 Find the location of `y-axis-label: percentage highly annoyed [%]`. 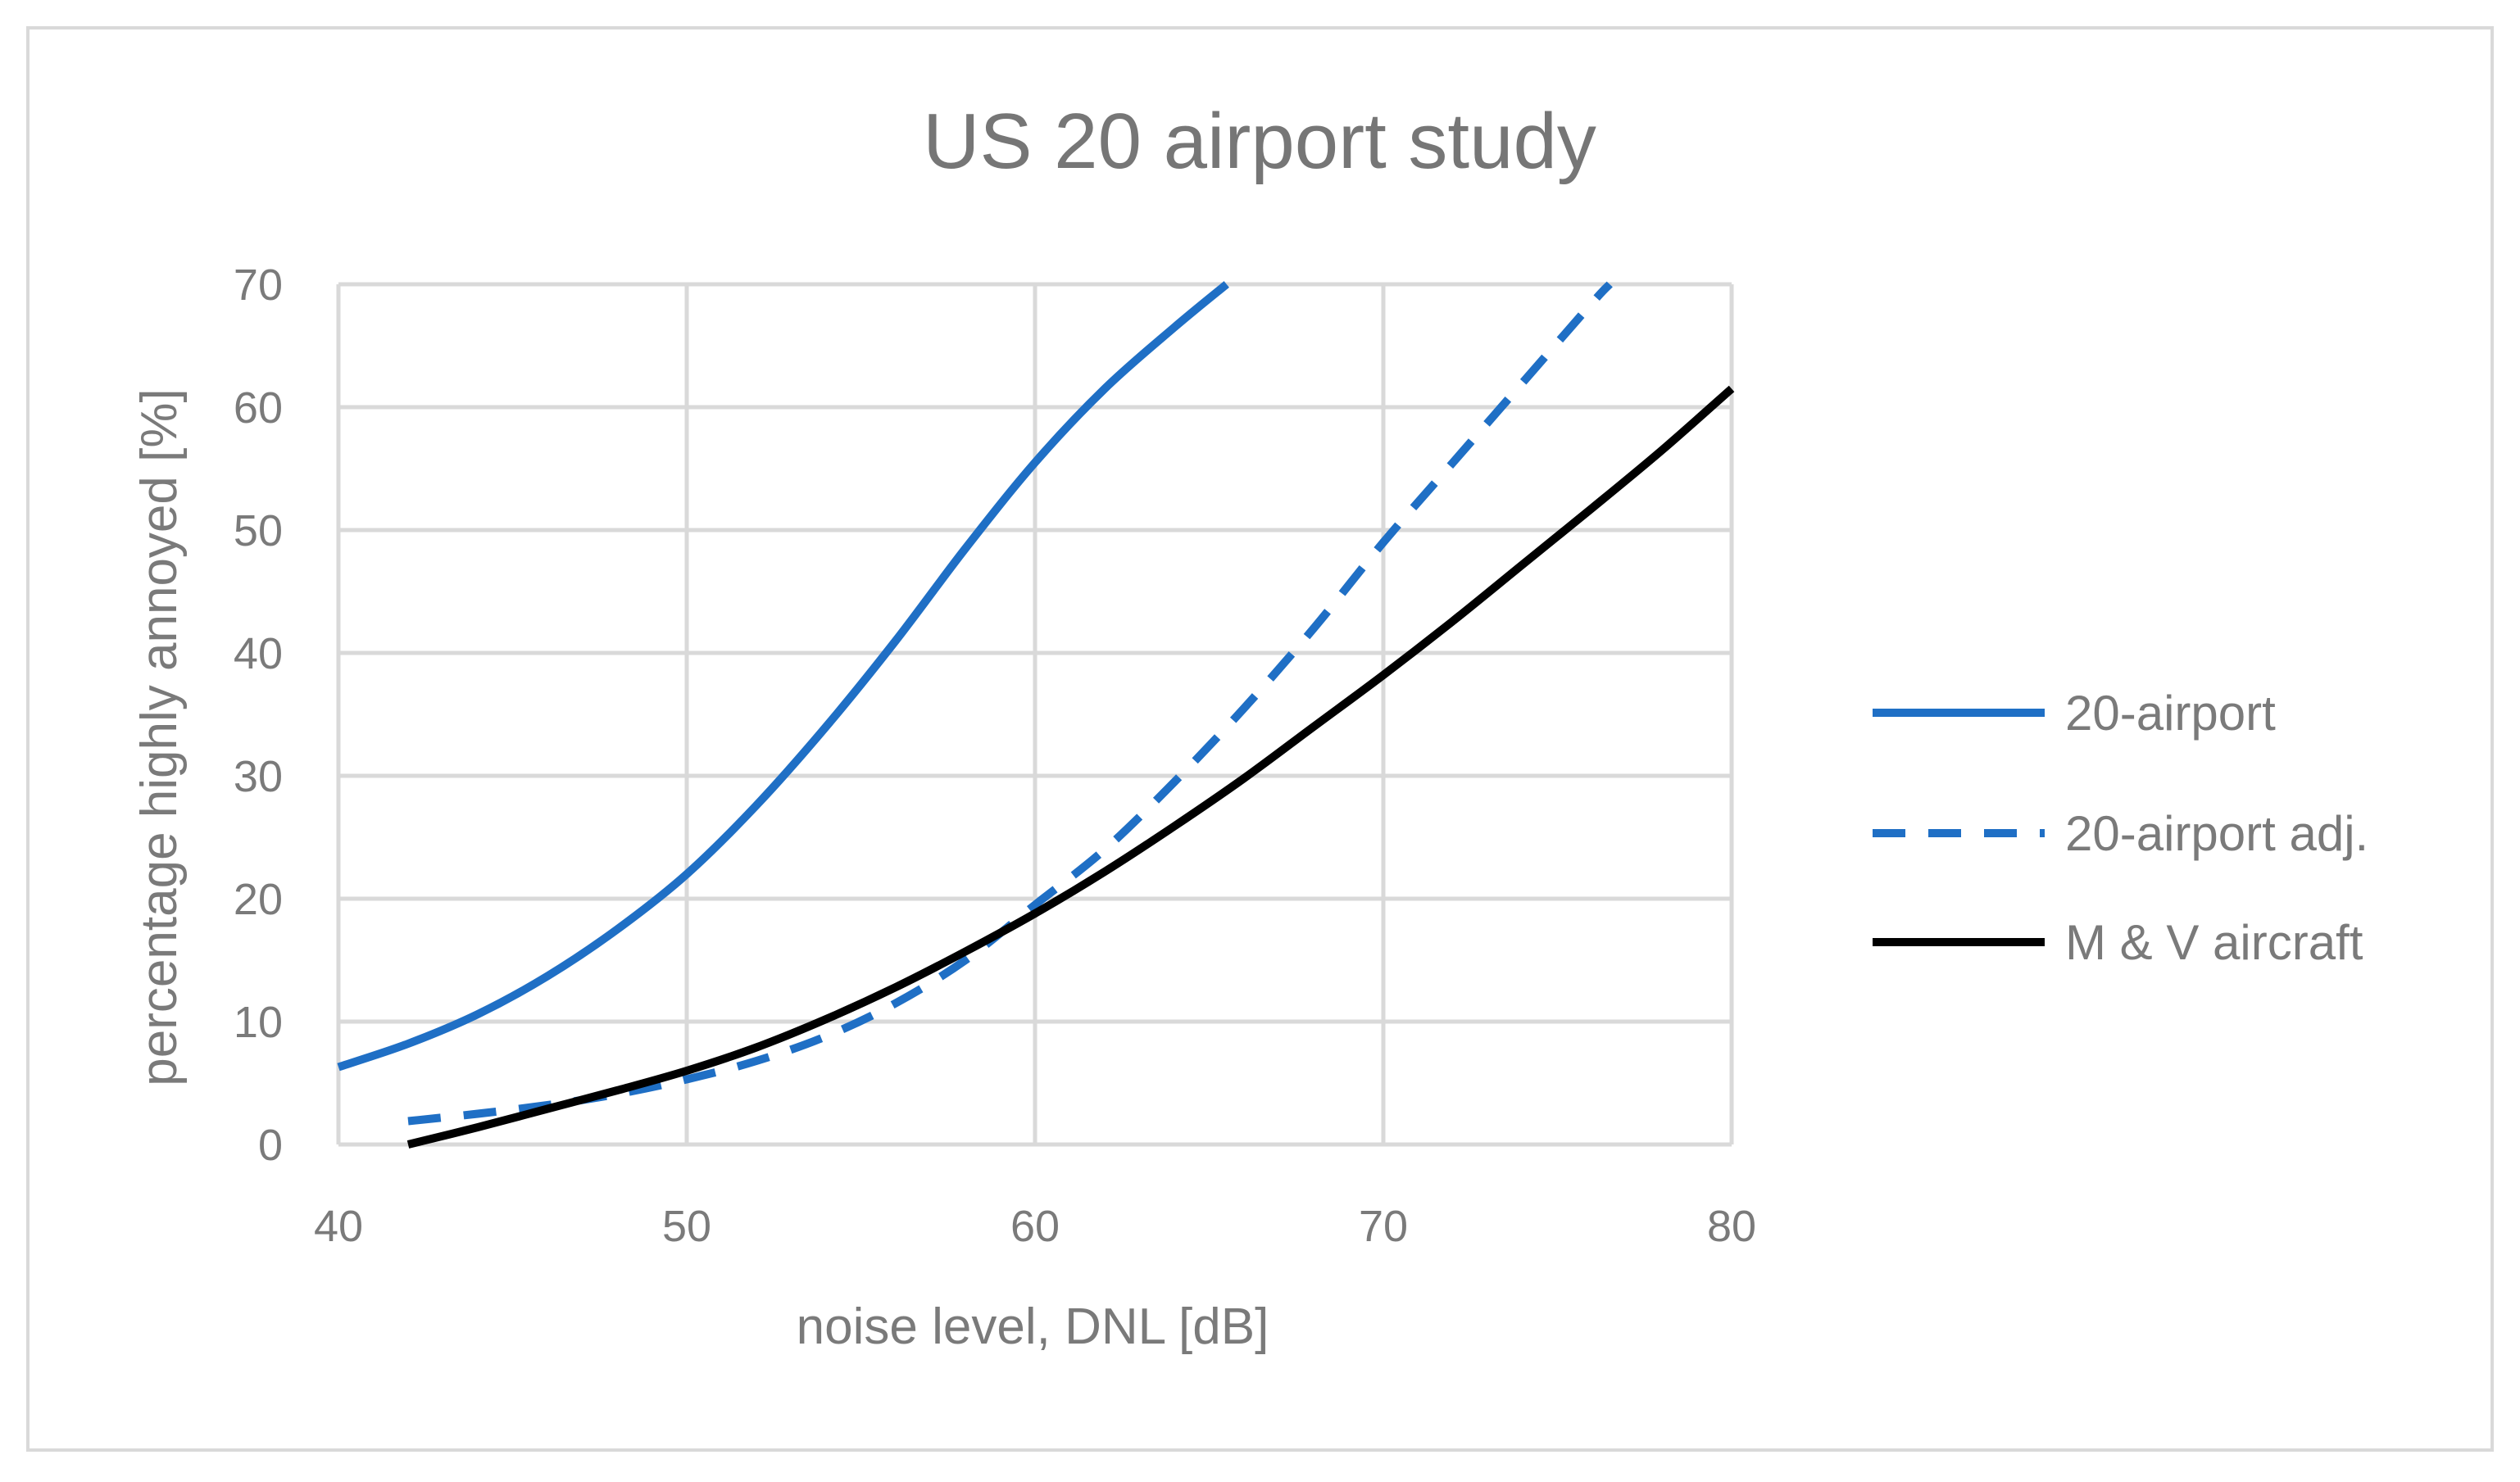

y-axis-label: percentage highly annoyed [%] is located at coordinates (159, 736).